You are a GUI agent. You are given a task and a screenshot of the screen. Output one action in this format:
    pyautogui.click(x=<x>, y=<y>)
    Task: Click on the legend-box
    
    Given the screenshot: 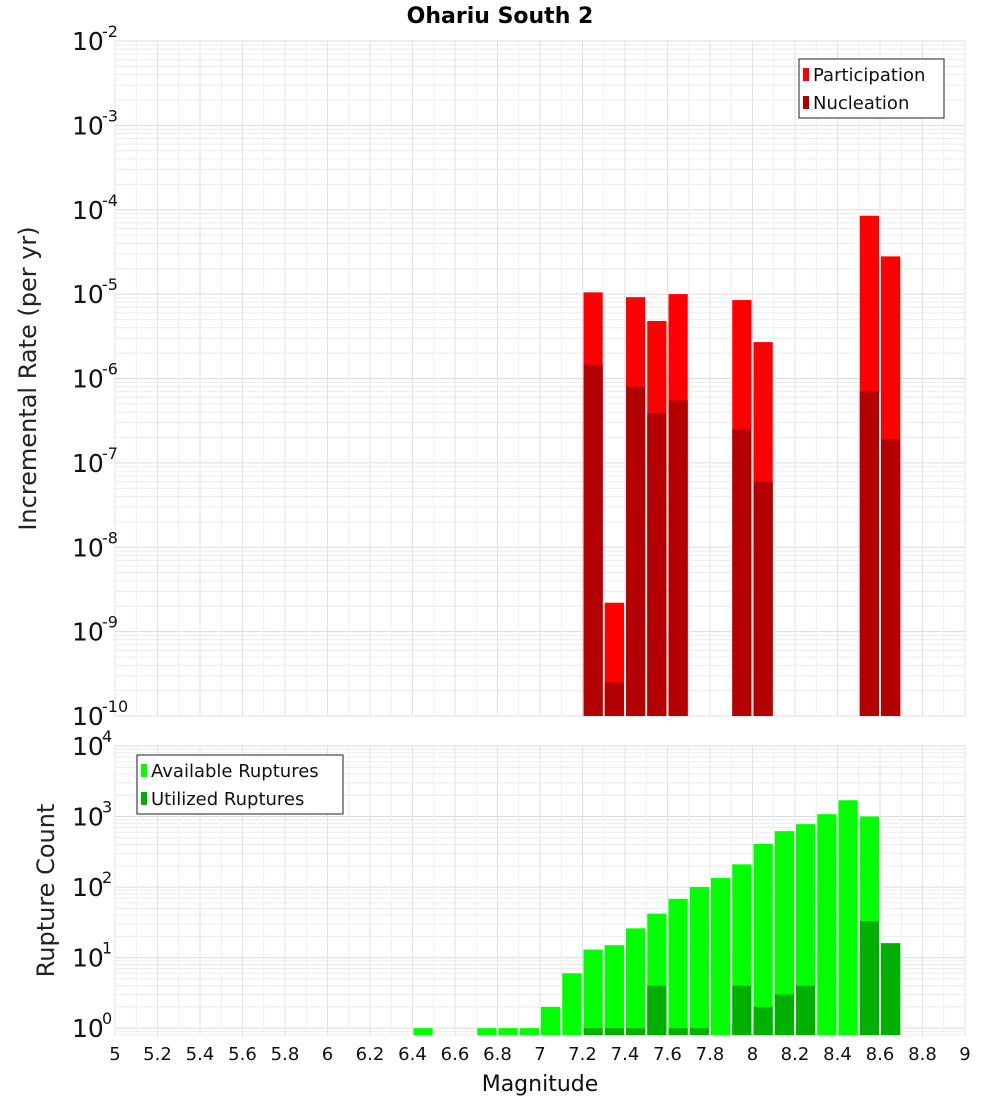 What is the action you would take?
    pyautogui.click(x=871, y=88)
    